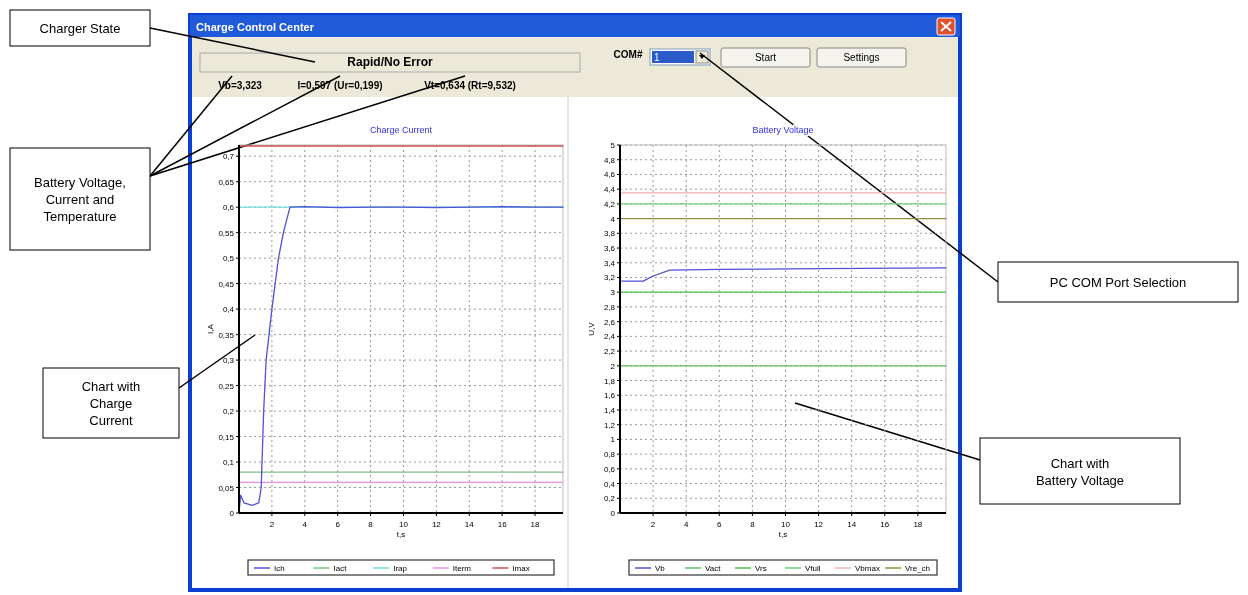  What do you see at coordinates (609, 175) in the screenshot?
I see `y-tick-label: 4,6` at bounding box center [609, 175].